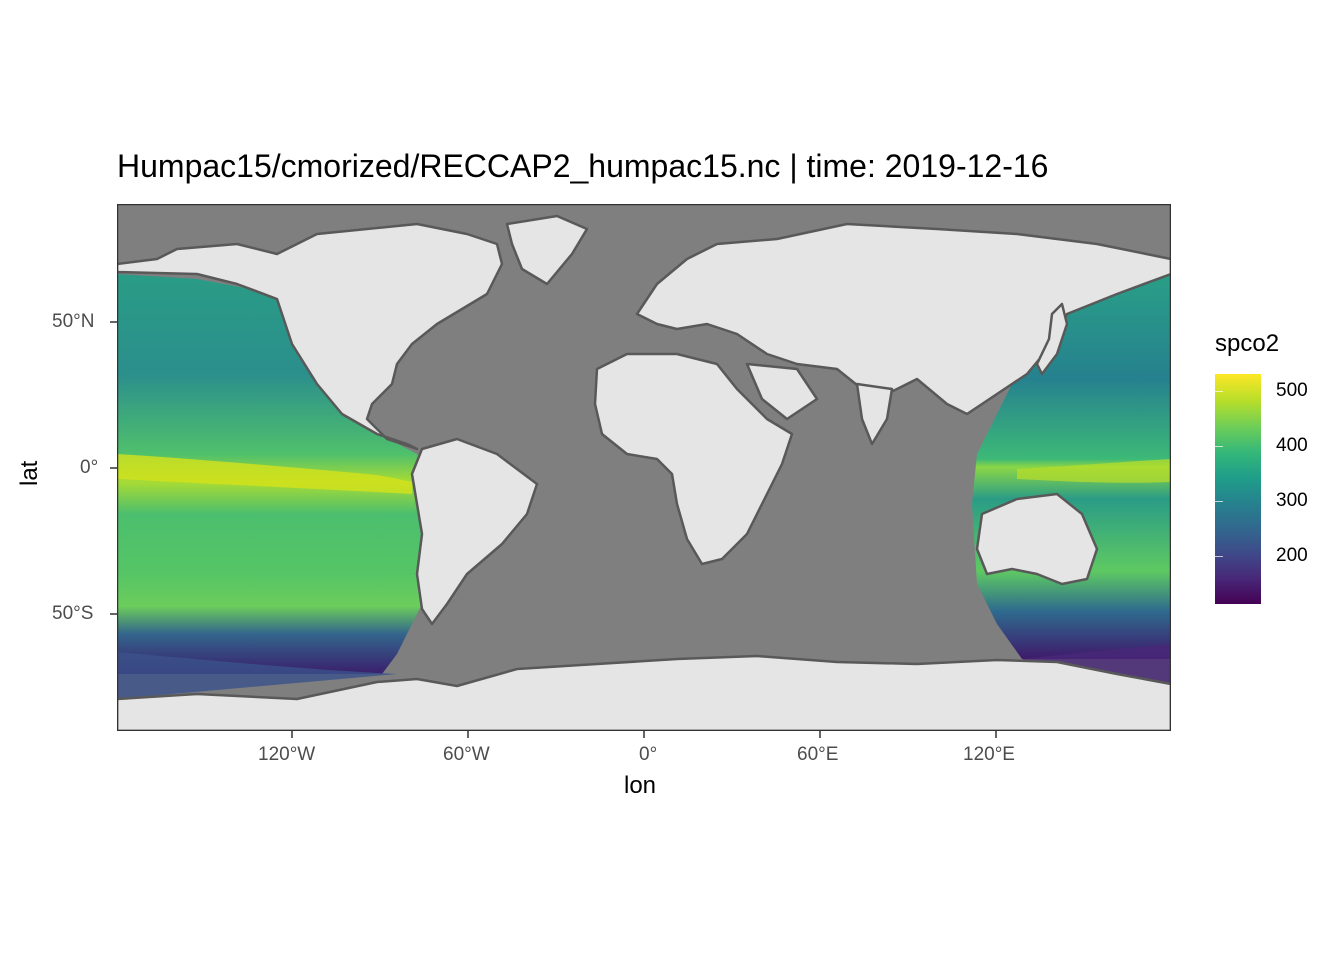  I want to click on eurasia-land, so click(903, 319).